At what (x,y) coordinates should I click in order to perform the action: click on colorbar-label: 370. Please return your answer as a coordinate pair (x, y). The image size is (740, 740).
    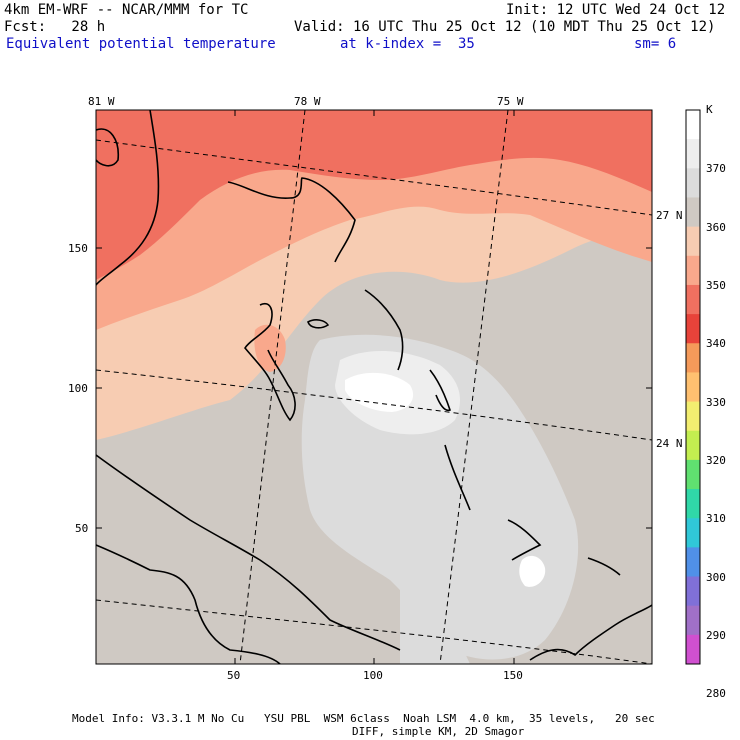
    Looking at the image, I should click on (716, 169).